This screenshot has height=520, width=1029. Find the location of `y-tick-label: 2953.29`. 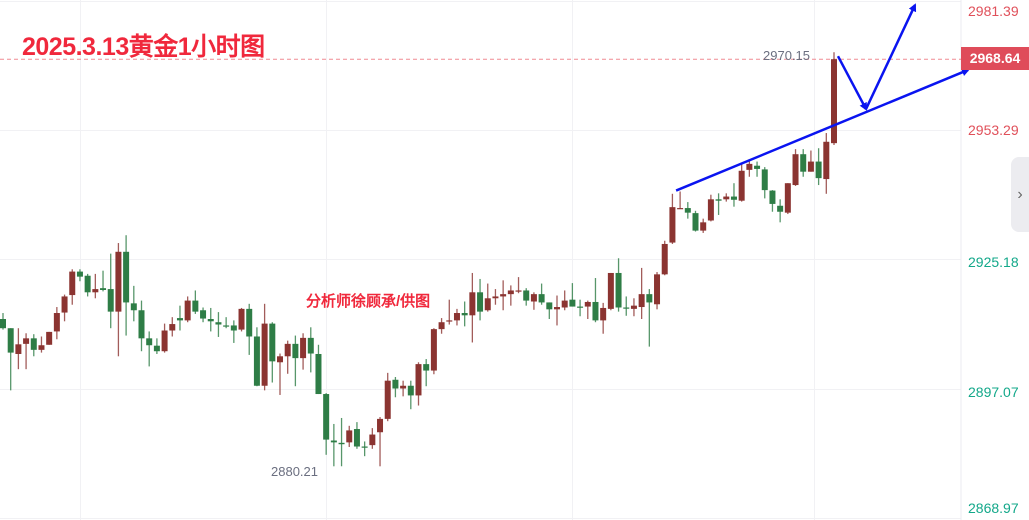

y-tick-label: 2953.29 is located at coordinates (993, 130).